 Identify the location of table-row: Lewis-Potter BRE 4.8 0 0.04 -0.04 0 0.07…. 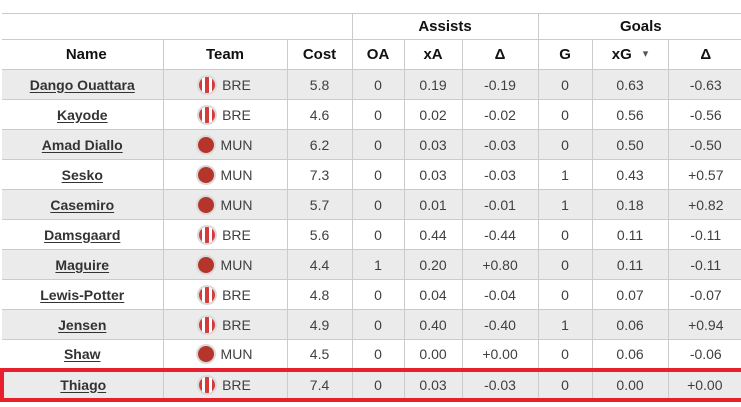
(371, 294).